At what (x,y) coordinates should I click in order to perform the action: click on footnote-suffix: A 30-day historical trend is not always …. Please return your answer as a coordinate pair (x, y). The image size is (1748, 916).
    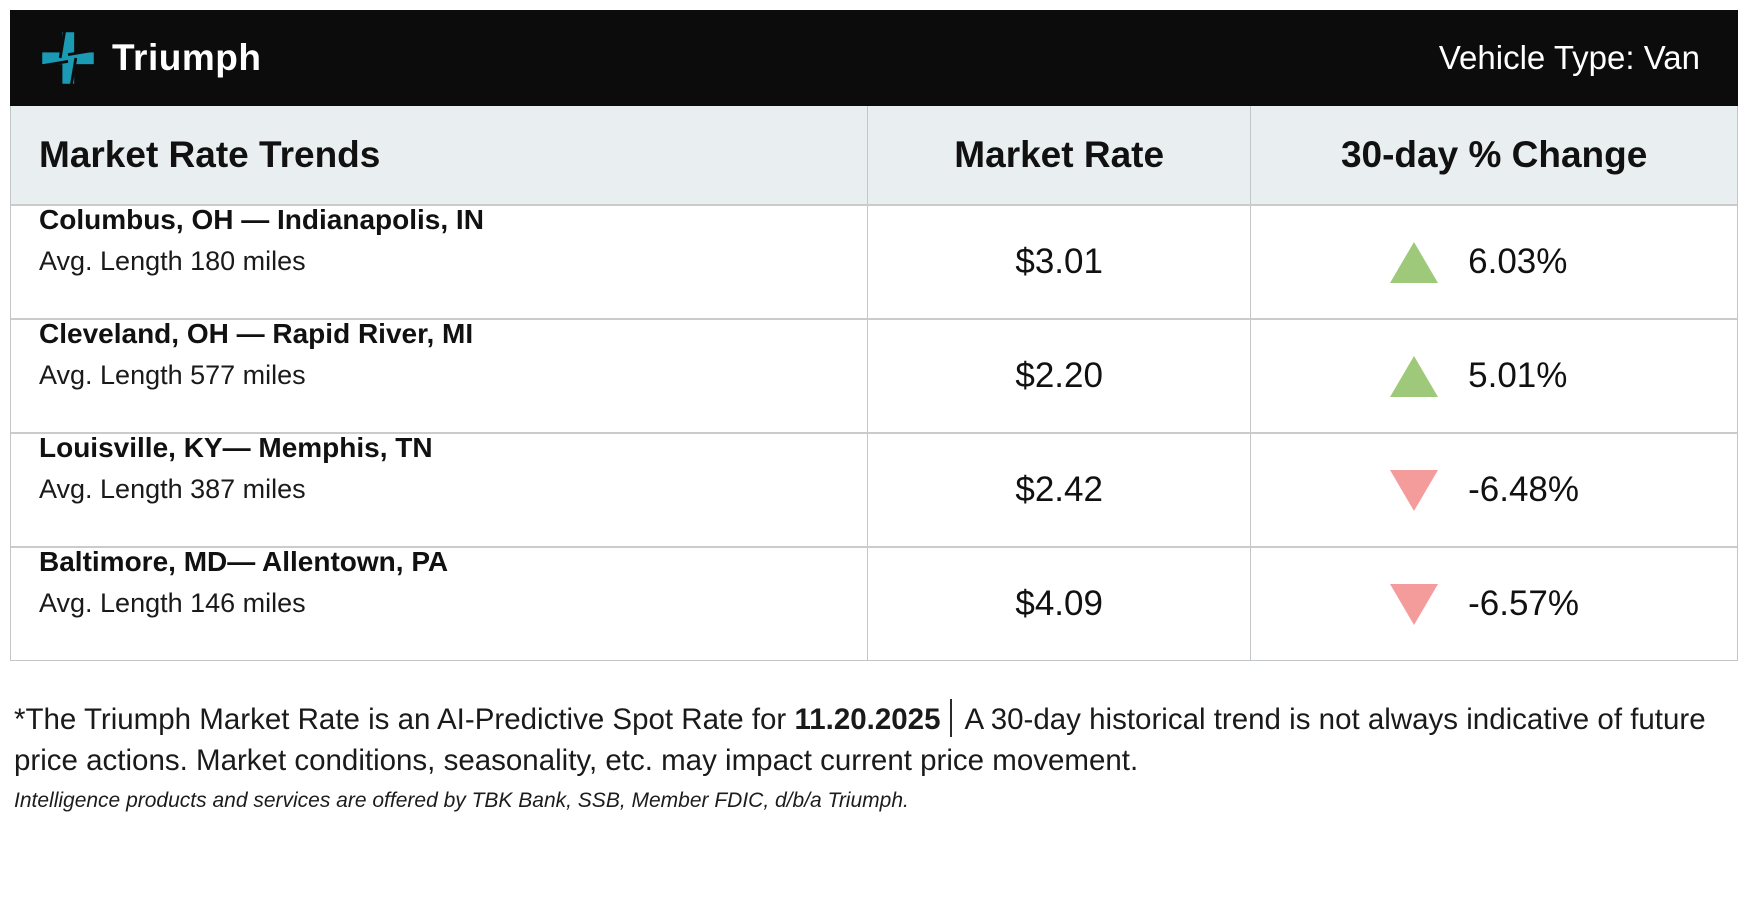
    Looking at the image, I should click on (860, 740).